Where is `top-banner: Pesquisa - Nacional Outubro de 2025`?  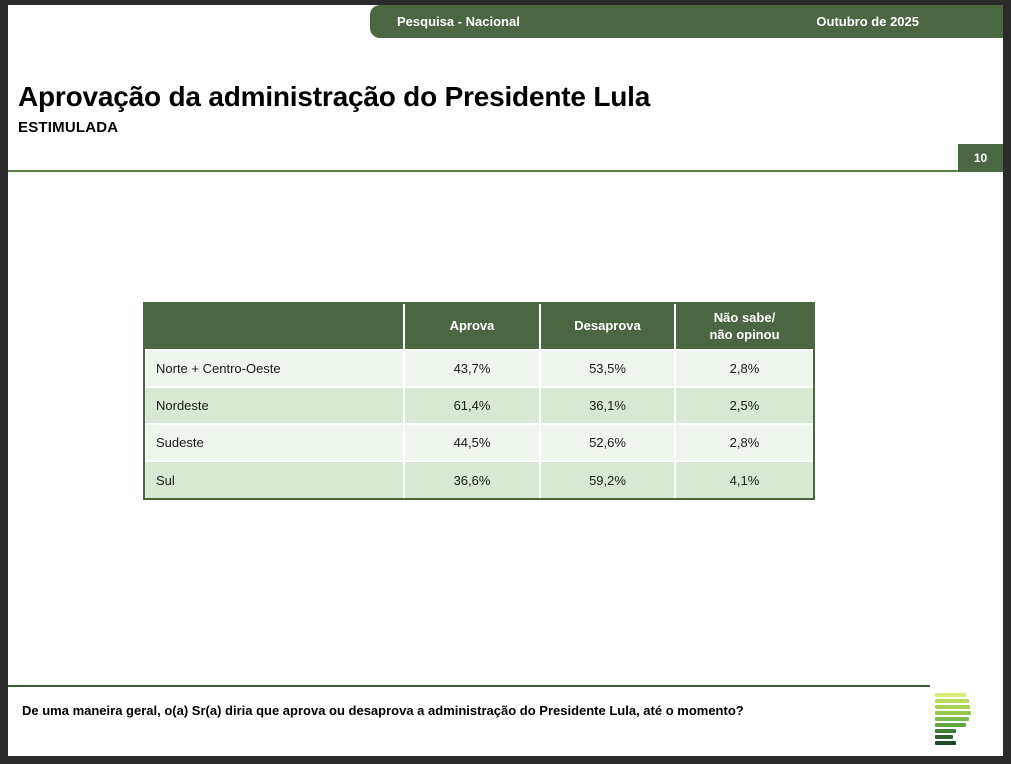 top-banner: Pesquisa - Nacional Outubro de 2025 is located at coordinates (686, 21).